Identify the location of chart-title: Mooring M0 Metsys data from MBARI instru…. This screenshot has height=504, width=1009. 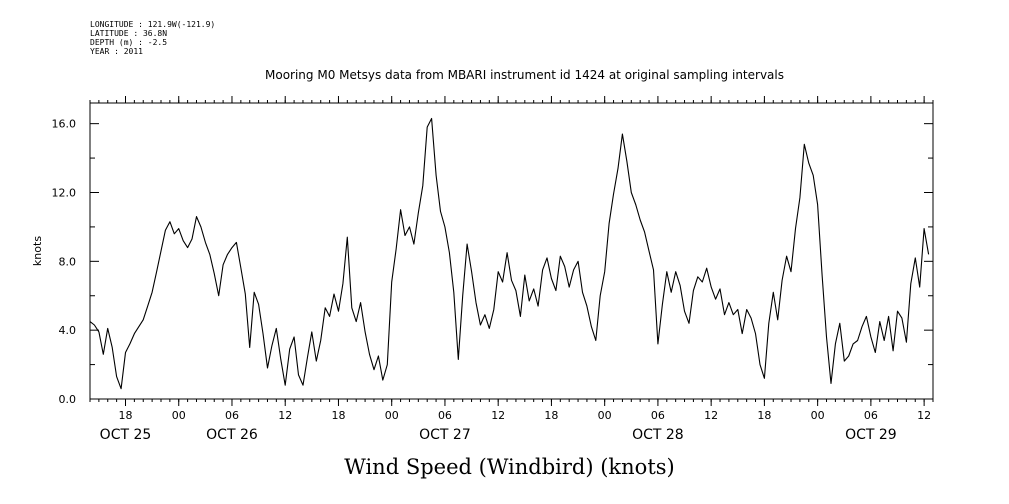
(524, 75).